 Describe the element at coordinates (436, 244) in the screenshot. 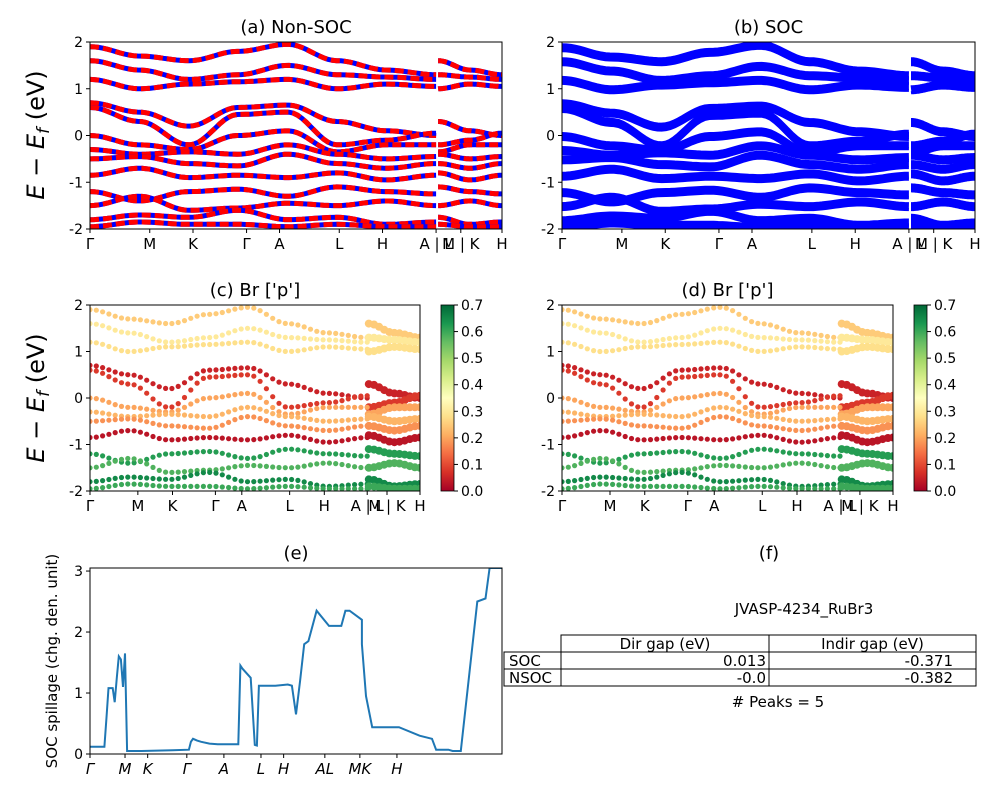

I see `x-tick-label: A | L` at that location.